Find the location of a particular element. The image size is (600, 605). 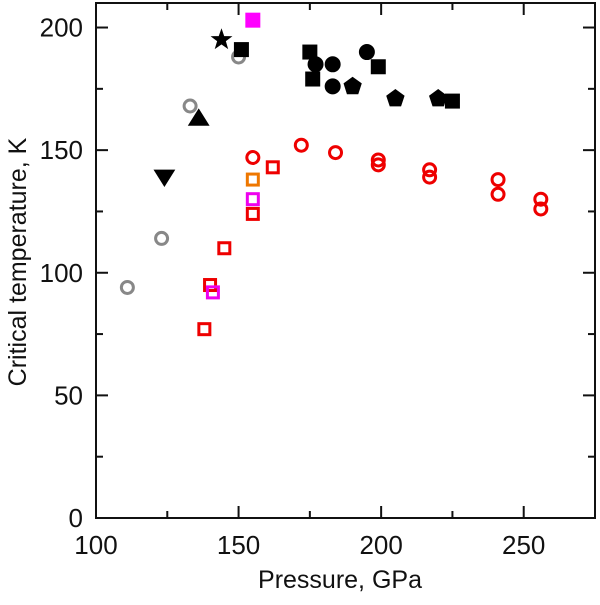

x-tick-label: 200 is located at coordinates (380, 545).